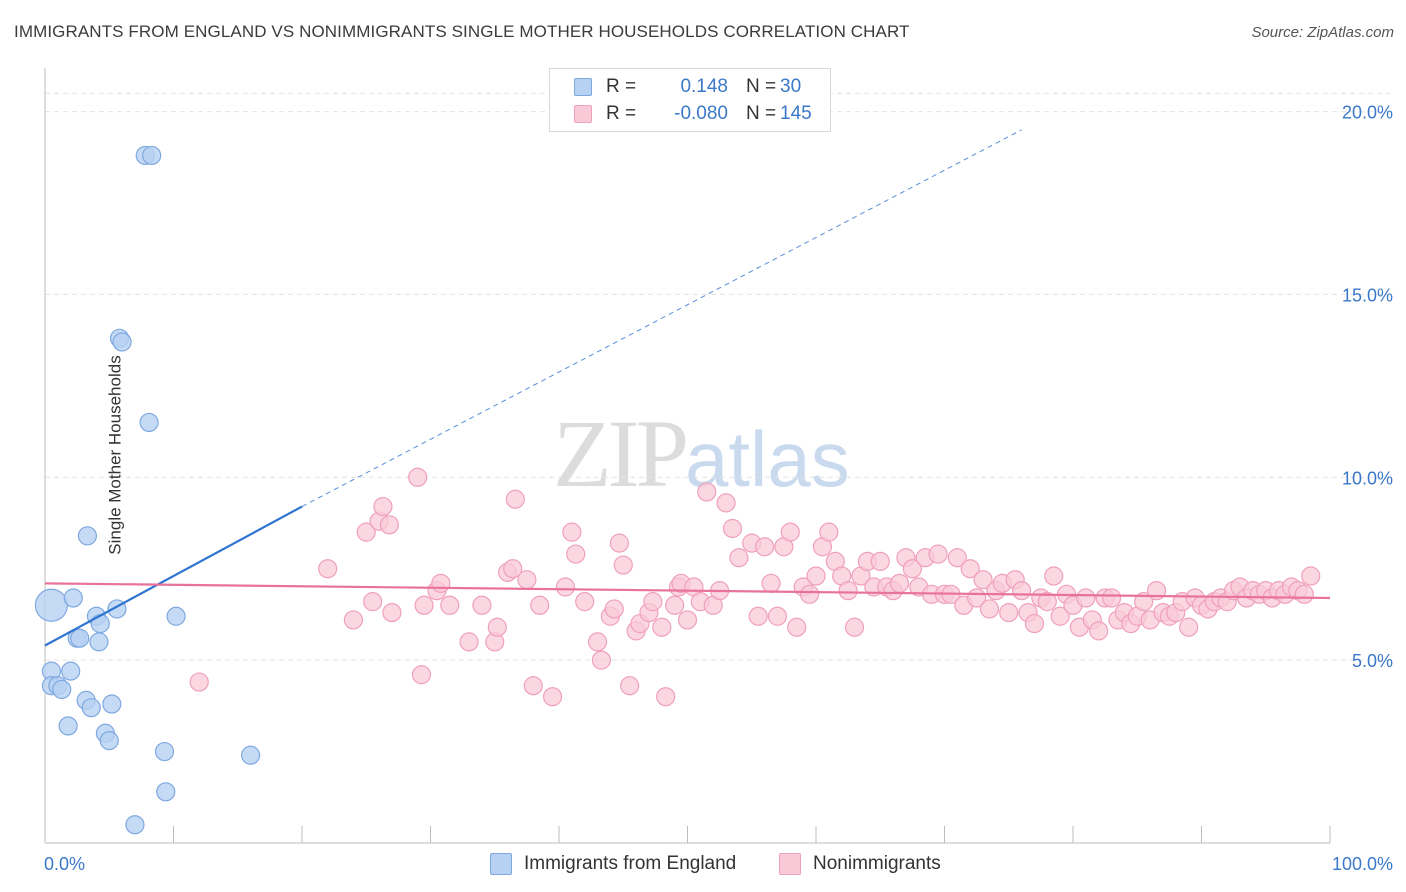  Describe the element at coordinates (1367, 113) in the screenshot. I see `y-tick-label: 20.0%` at that location.